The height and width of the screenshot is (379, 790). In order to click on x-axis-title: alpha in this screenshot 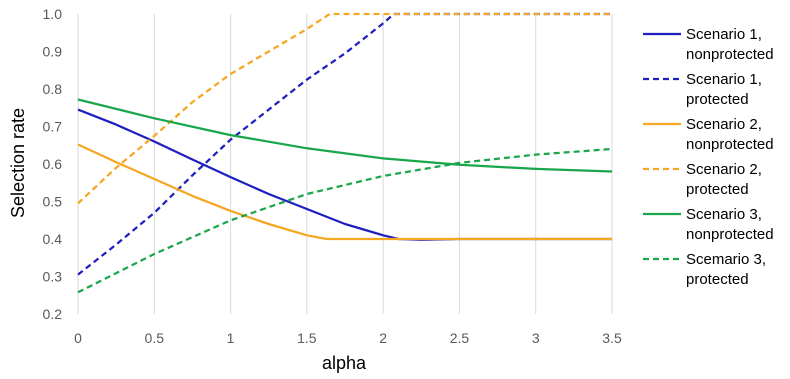, I will do `click(344, 363)`.